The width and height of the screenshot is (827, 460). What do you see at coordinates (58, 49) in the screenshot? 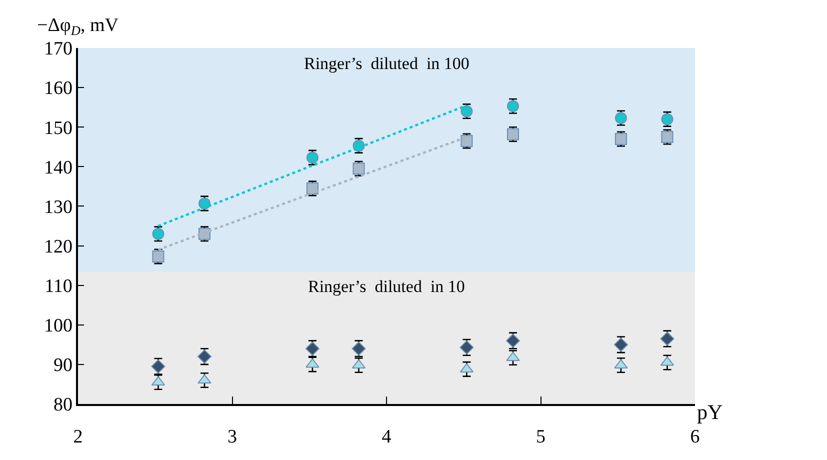
I see `y-tick-label: 170` at bounding box center [58, 49].